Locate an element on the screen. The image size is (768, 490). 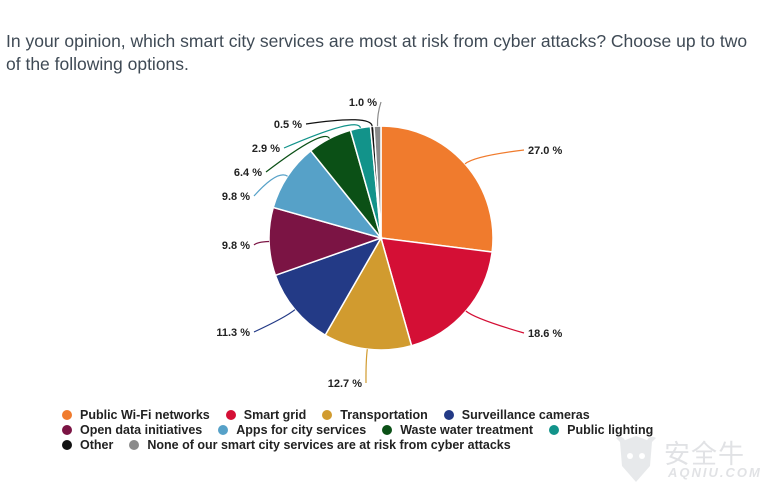
legend-label: Public lighting is located at coordinates (610, 429).